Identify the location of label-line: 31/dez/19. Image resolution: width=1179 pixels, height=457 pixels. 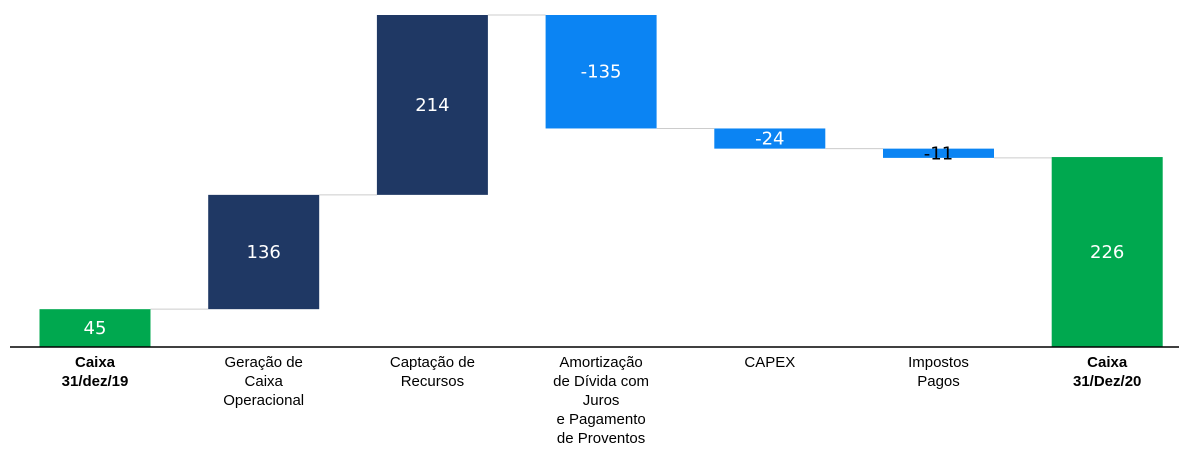
(95, 381).